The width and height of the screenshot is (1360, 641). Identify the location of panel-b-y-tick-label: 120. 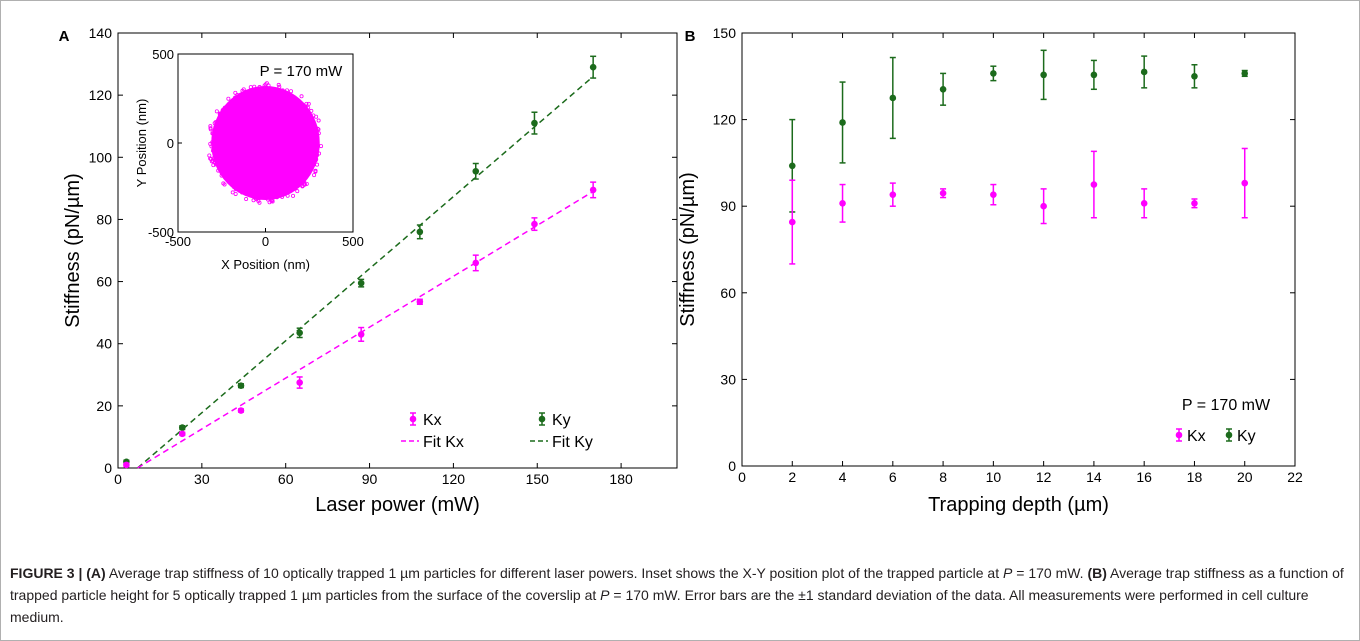
(725, 120).